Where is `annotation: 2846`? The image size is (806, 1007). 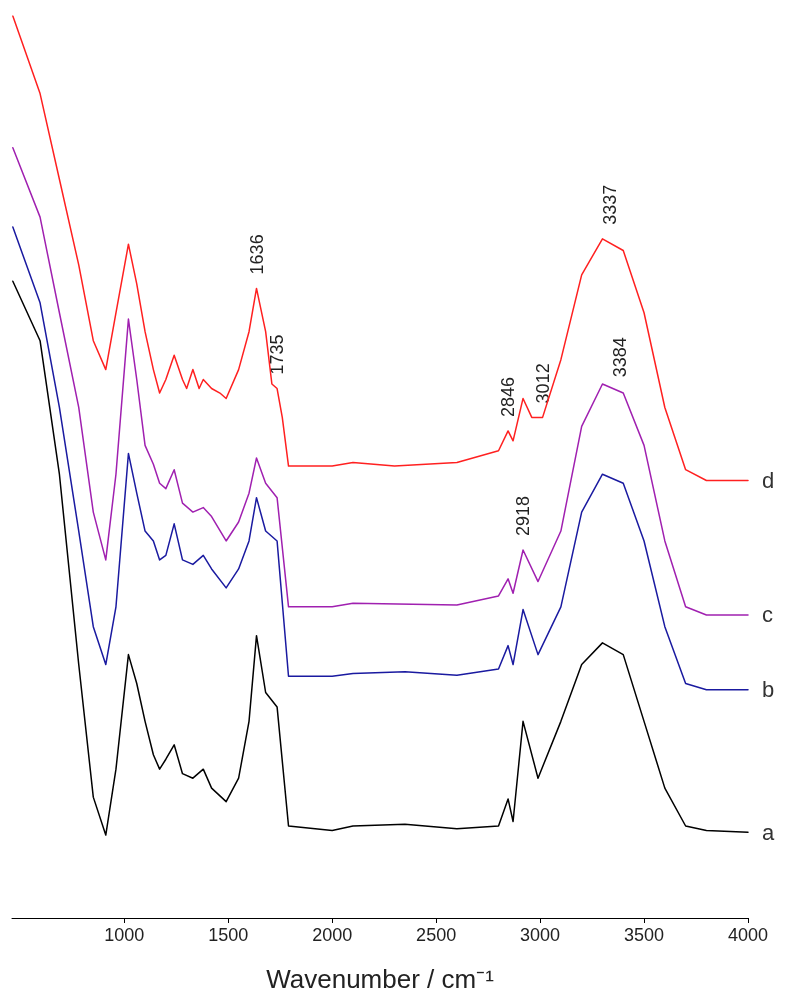 annotation: 2846 is located at coordinates (508, 396).